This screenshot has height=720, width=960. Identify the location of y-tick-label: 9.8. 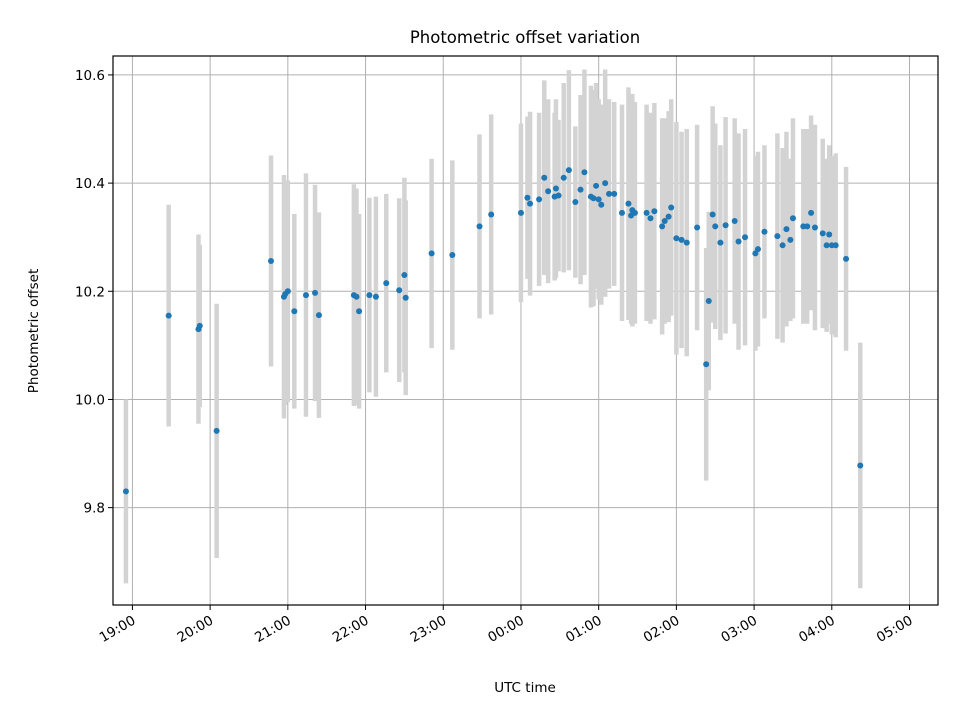
(94, 509).